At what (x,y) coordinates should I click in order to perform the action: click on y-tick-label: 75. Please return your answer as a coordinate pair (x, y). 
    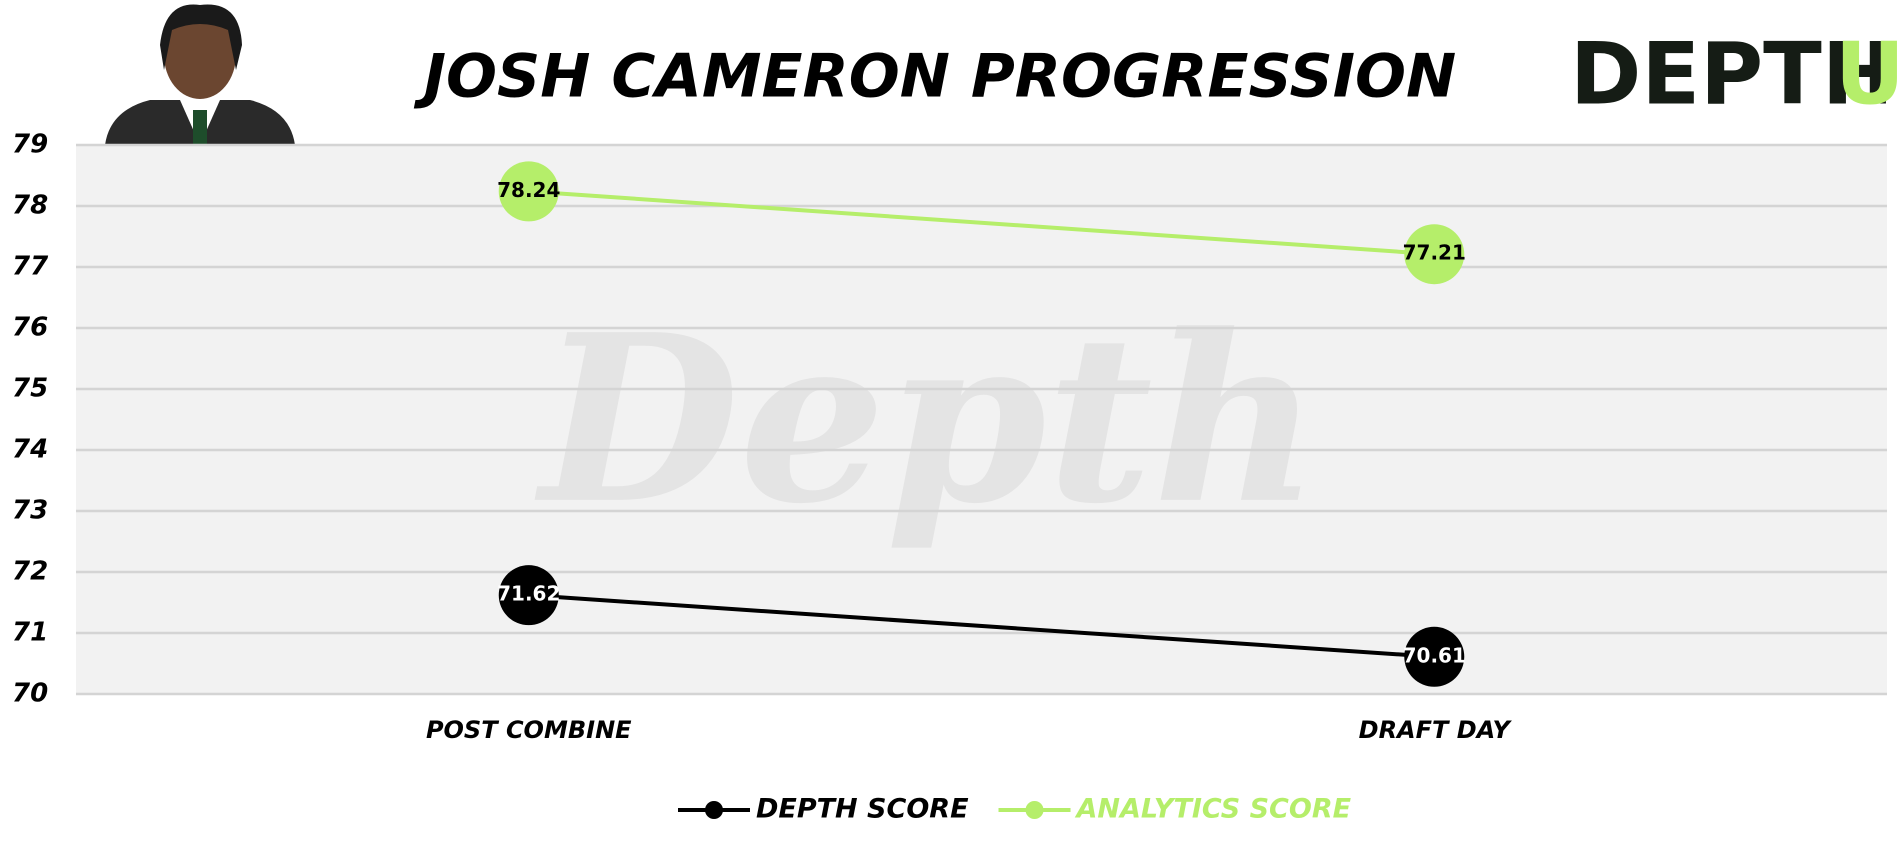
    Looking at the image, I should click on (30, 389).